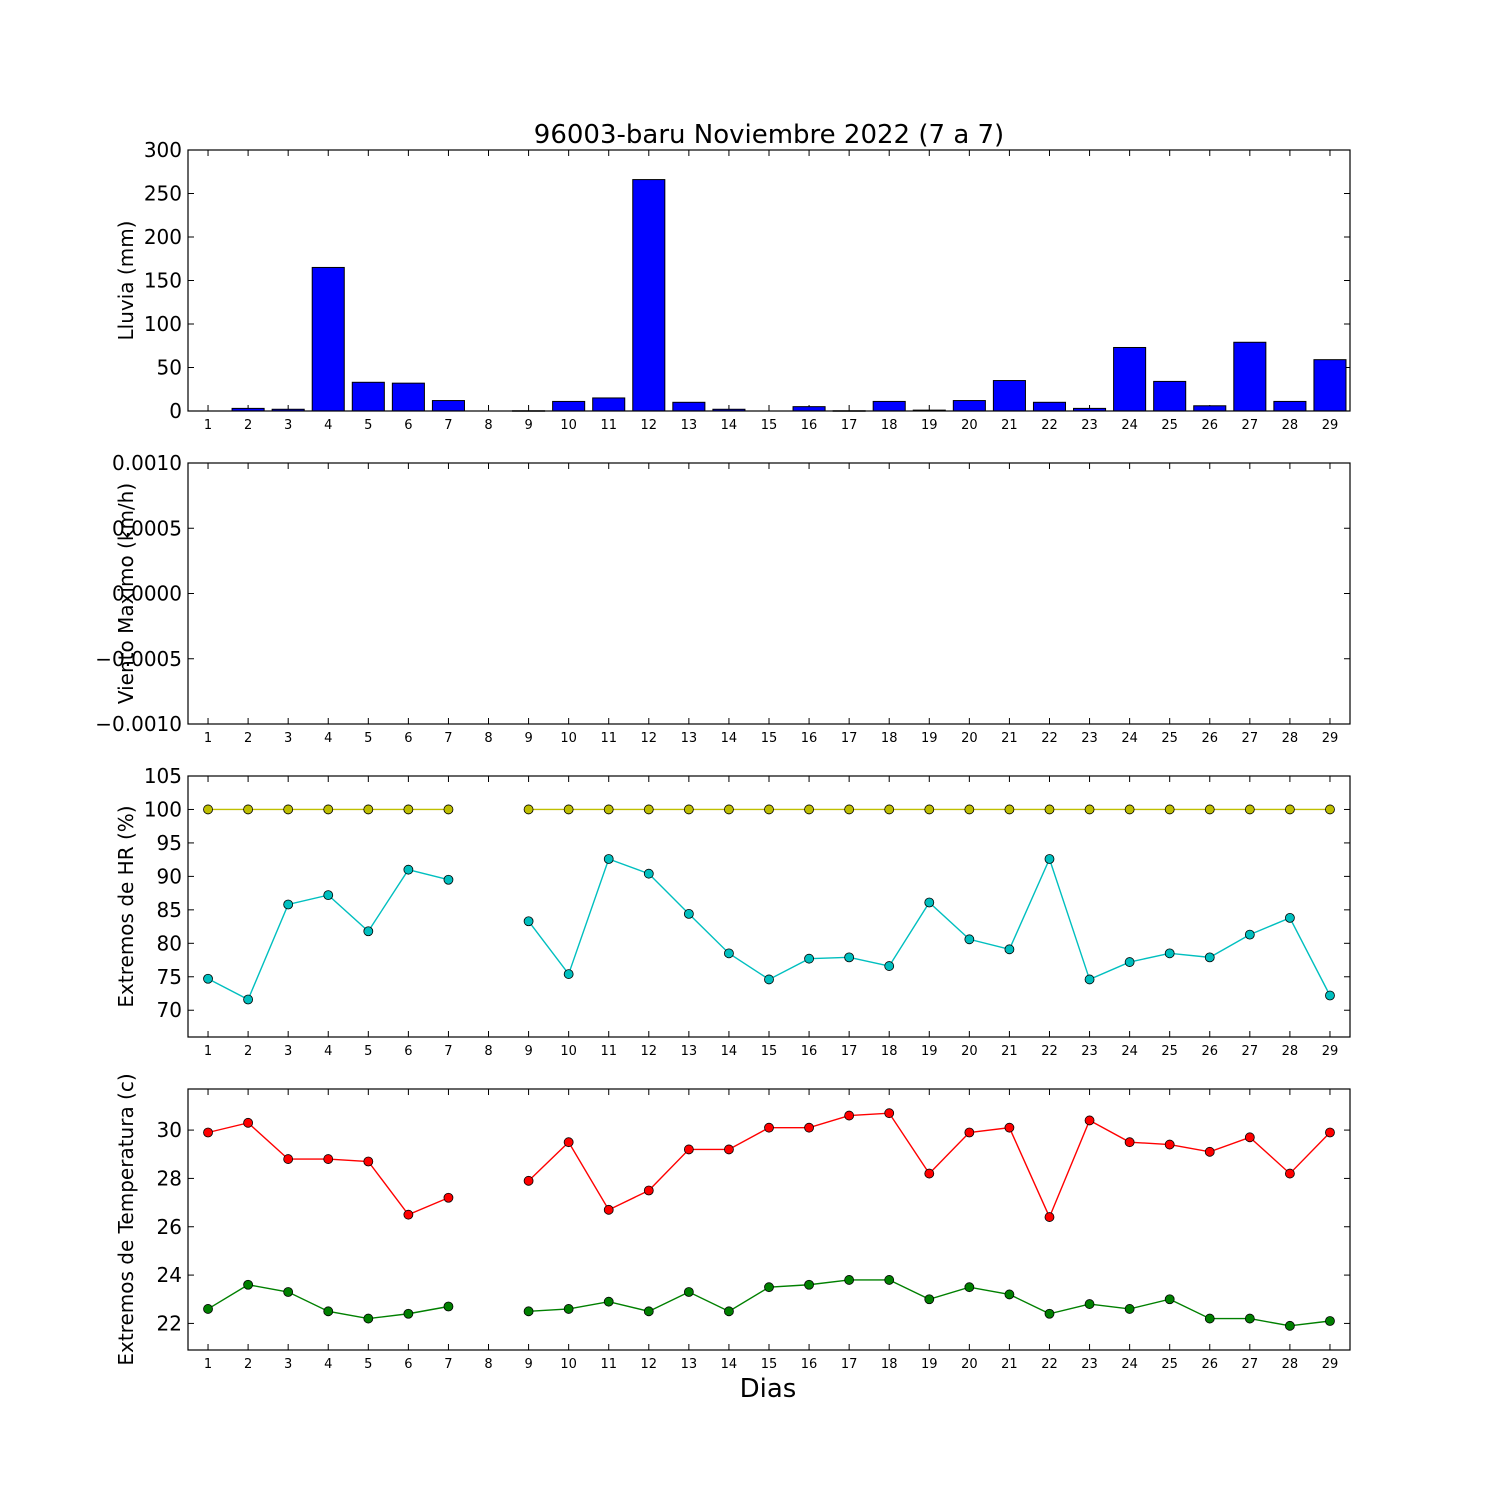 Image resolution: width=1500 pixels, height=1500 pixels. Describe the element at coordinates (126, 906) in the screenshot. I see `y-axis-label: Extremos de HR (%)` at that location.